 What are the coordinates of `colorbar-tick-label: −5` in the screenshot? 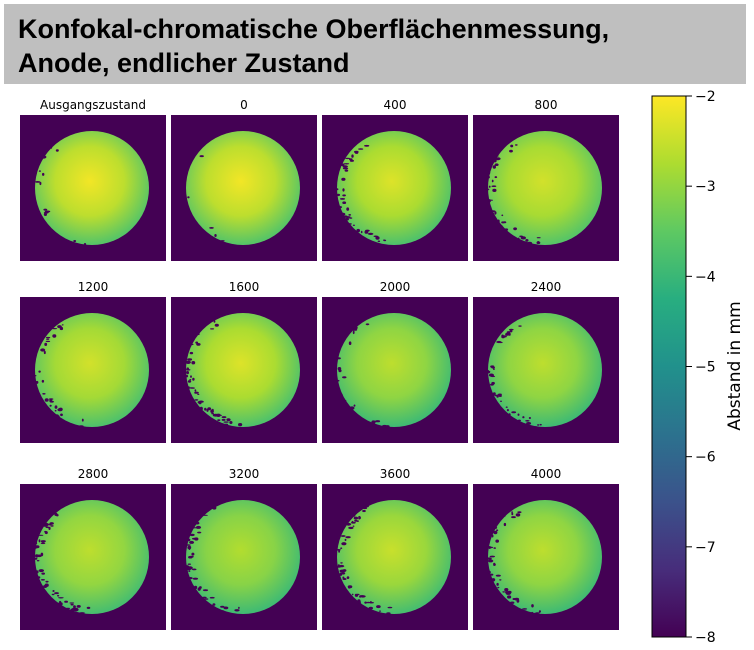 It's located at (705, 368).